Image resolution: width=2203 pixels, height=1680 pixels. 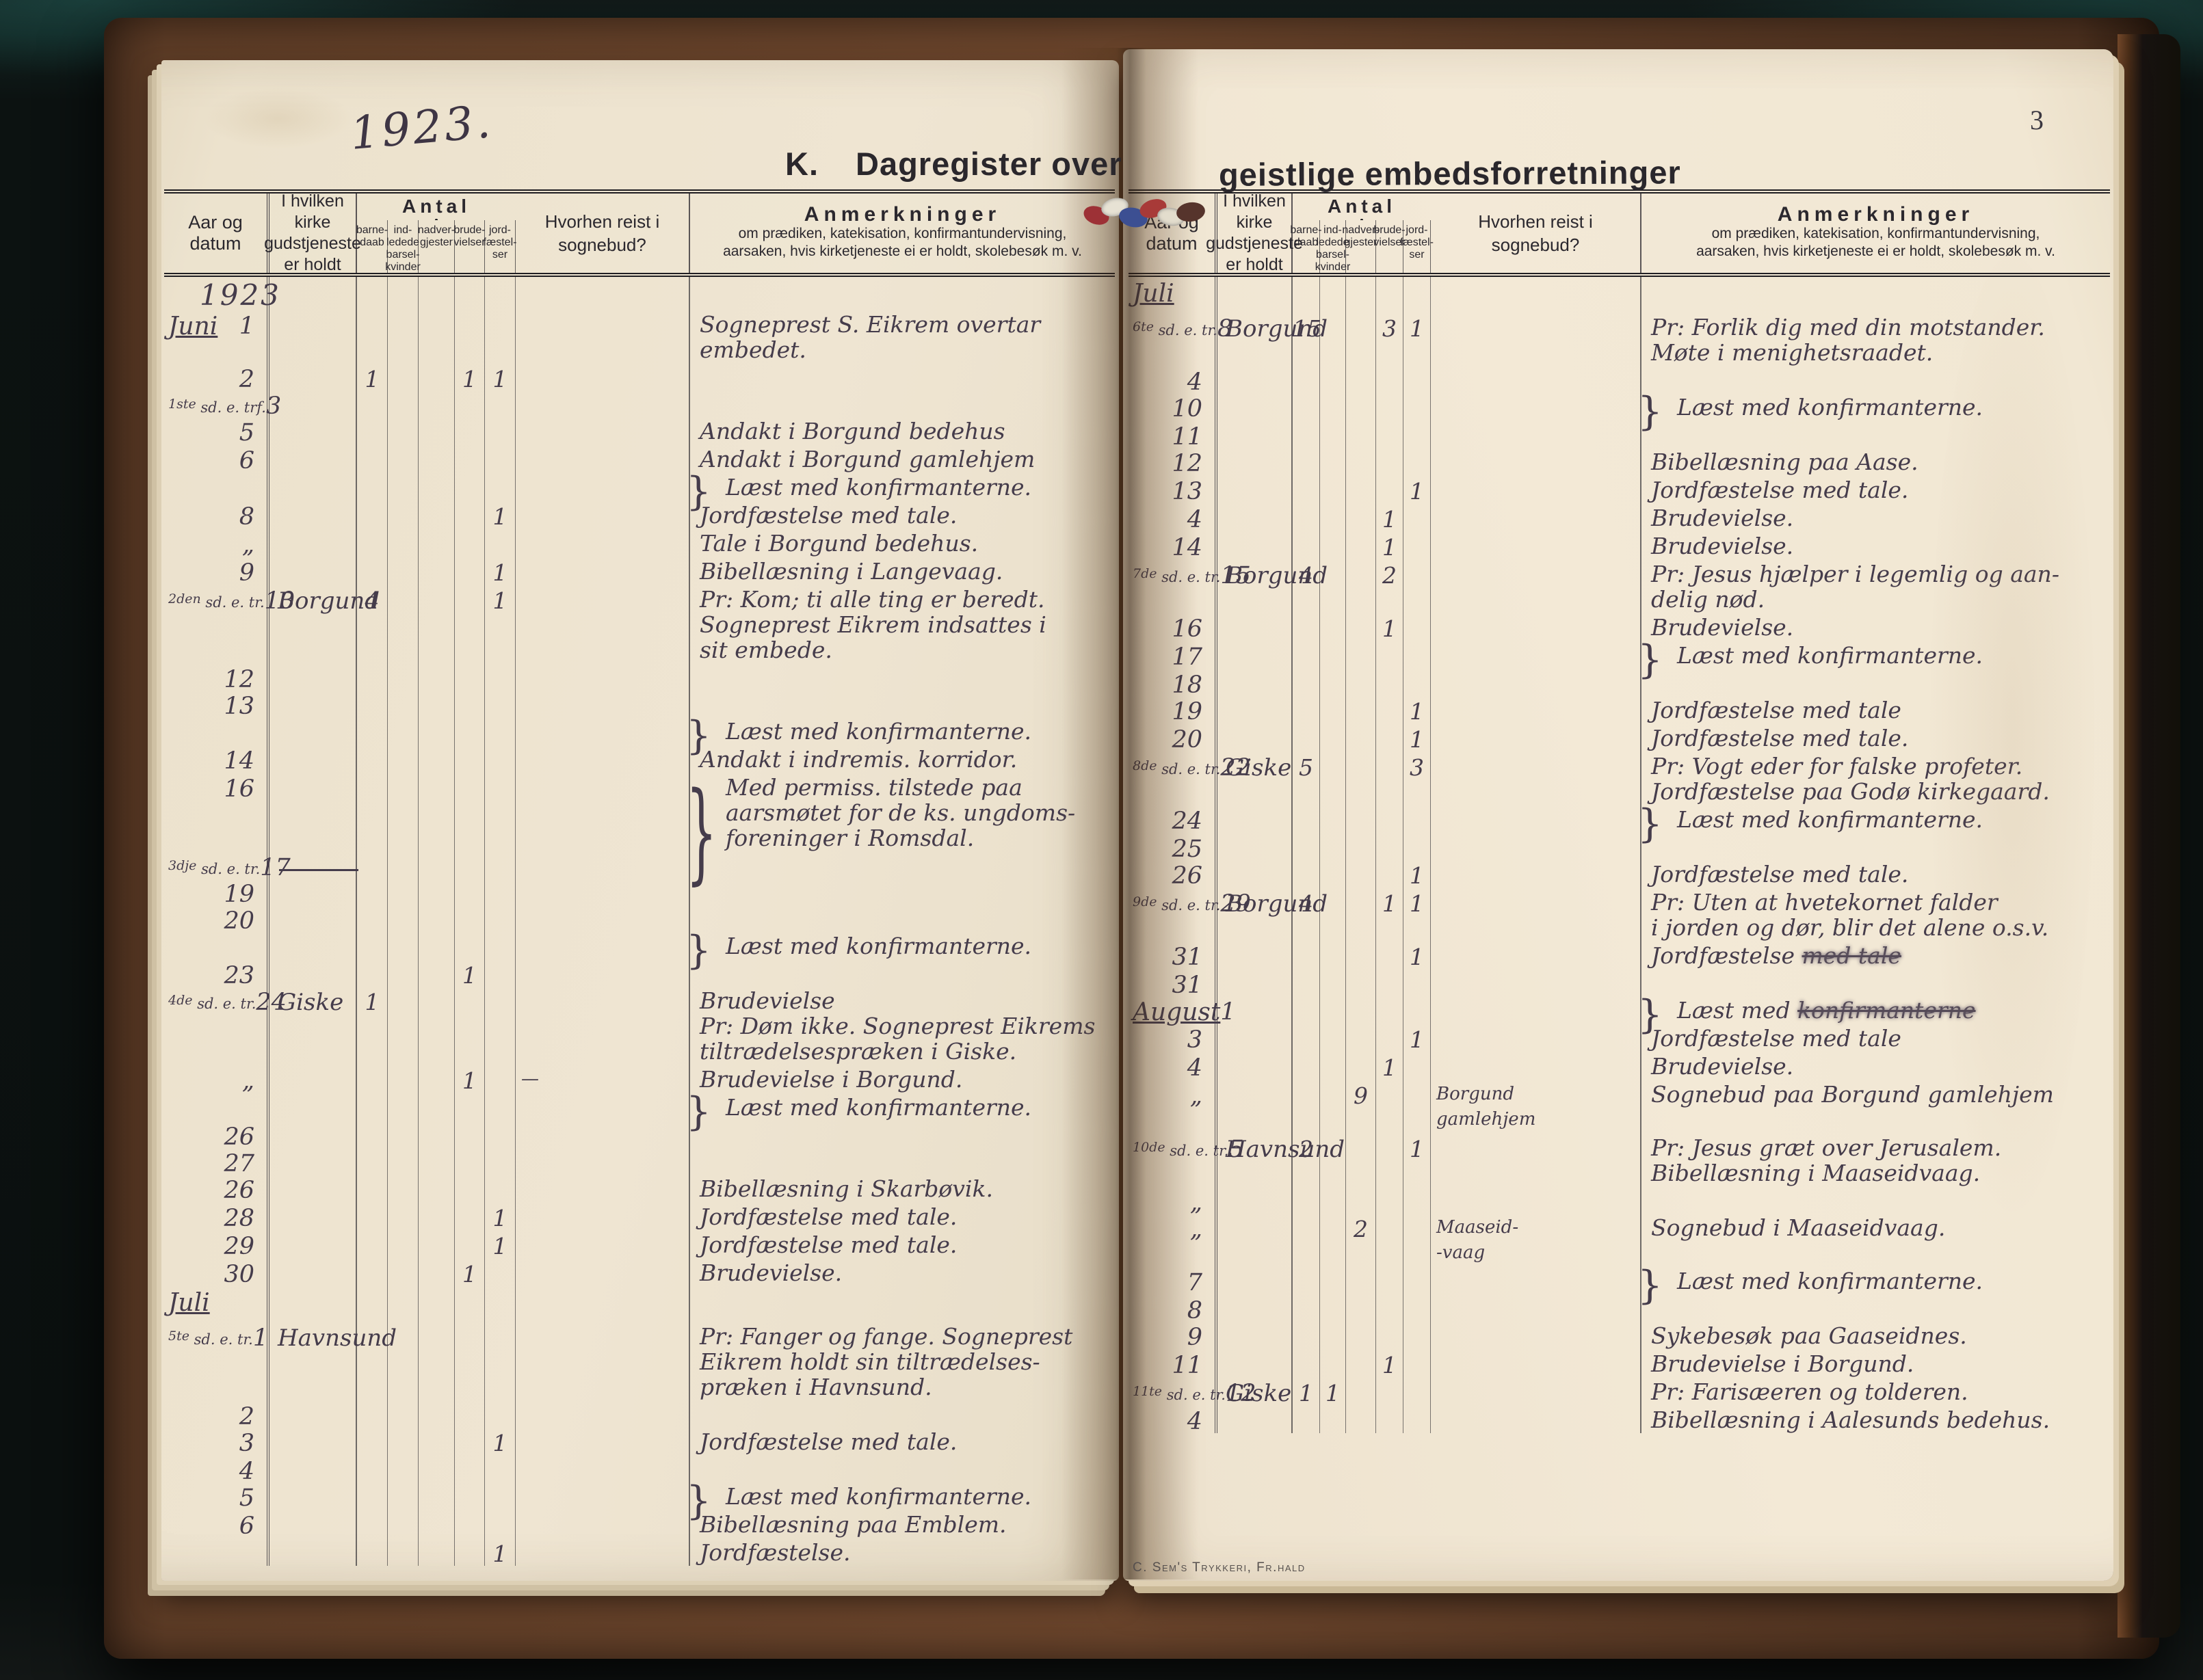 What do you see at coordinates (1390, 242) in the screenshot?
I see `antal-subcolumn-line: vielser` at bounding box center [1390, 242].